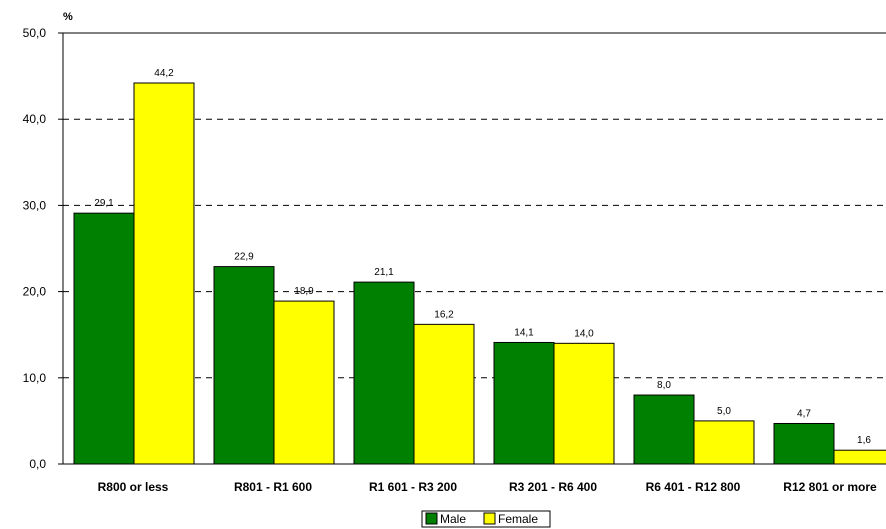 Image resolution: width=886 pixels, height=529 pixels. I want to click on data-label: 29,1, so click(104, 203).